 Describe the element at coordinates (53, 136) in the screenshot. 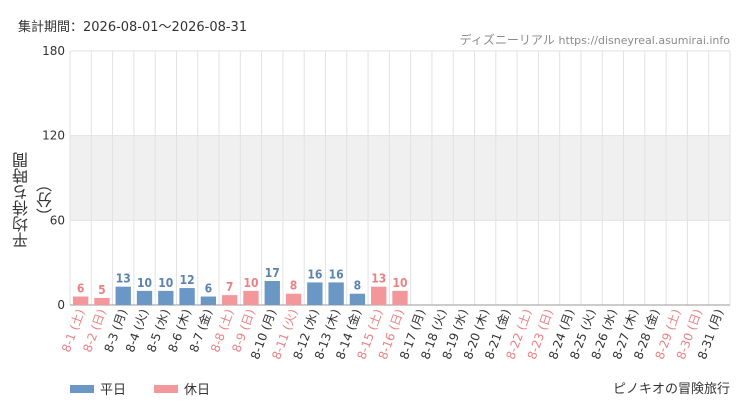

I see `y-tick-label: 120` at that location.